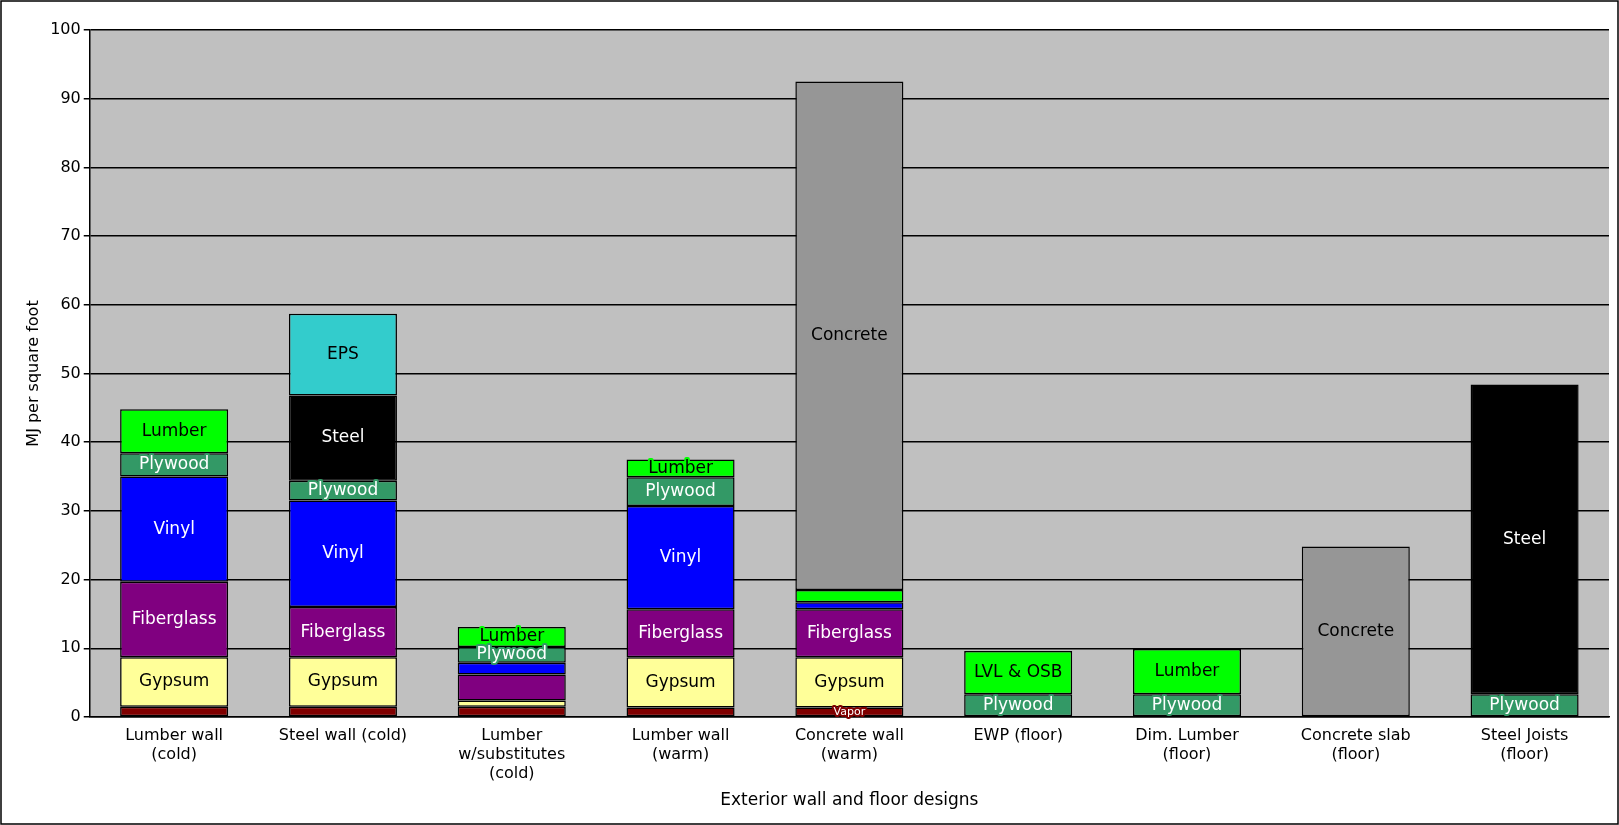 This screenshot has width=1619, height=825. What do you see at coordinates (70, 235) in the screenshot?
I see `y-tick-label: 70` at bounding box center [70, 235].